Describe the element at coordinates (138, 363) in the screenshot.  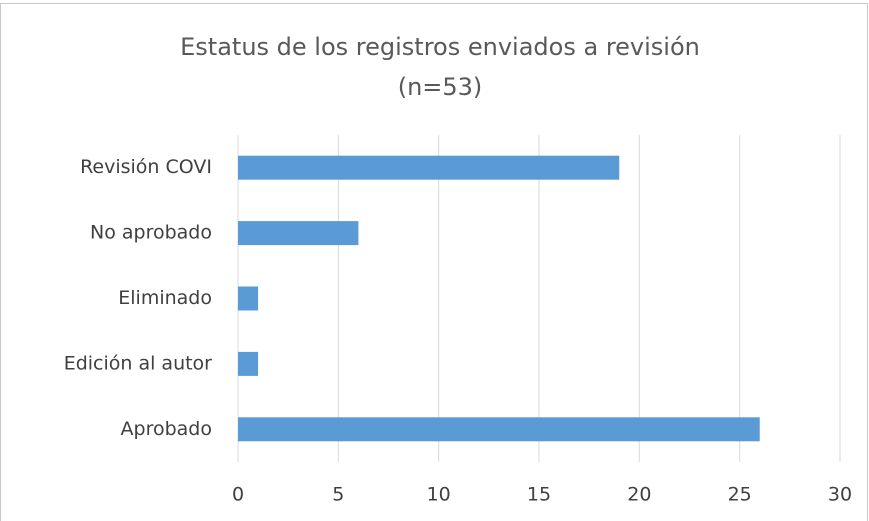
I see `y-tick-label: Edición al autor` at that location.